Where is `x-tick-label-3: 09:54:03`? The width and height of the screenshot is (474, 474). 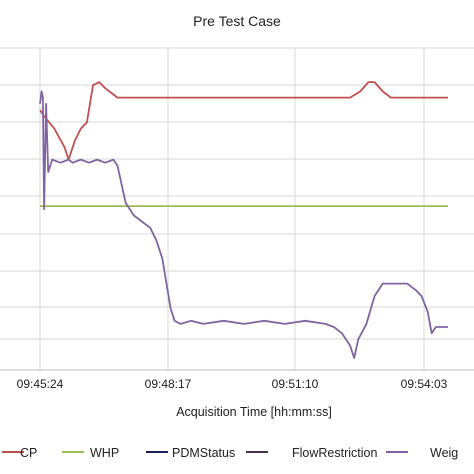
x-tick-label-3: 09:54:03 is located at coordinates (424, 384).